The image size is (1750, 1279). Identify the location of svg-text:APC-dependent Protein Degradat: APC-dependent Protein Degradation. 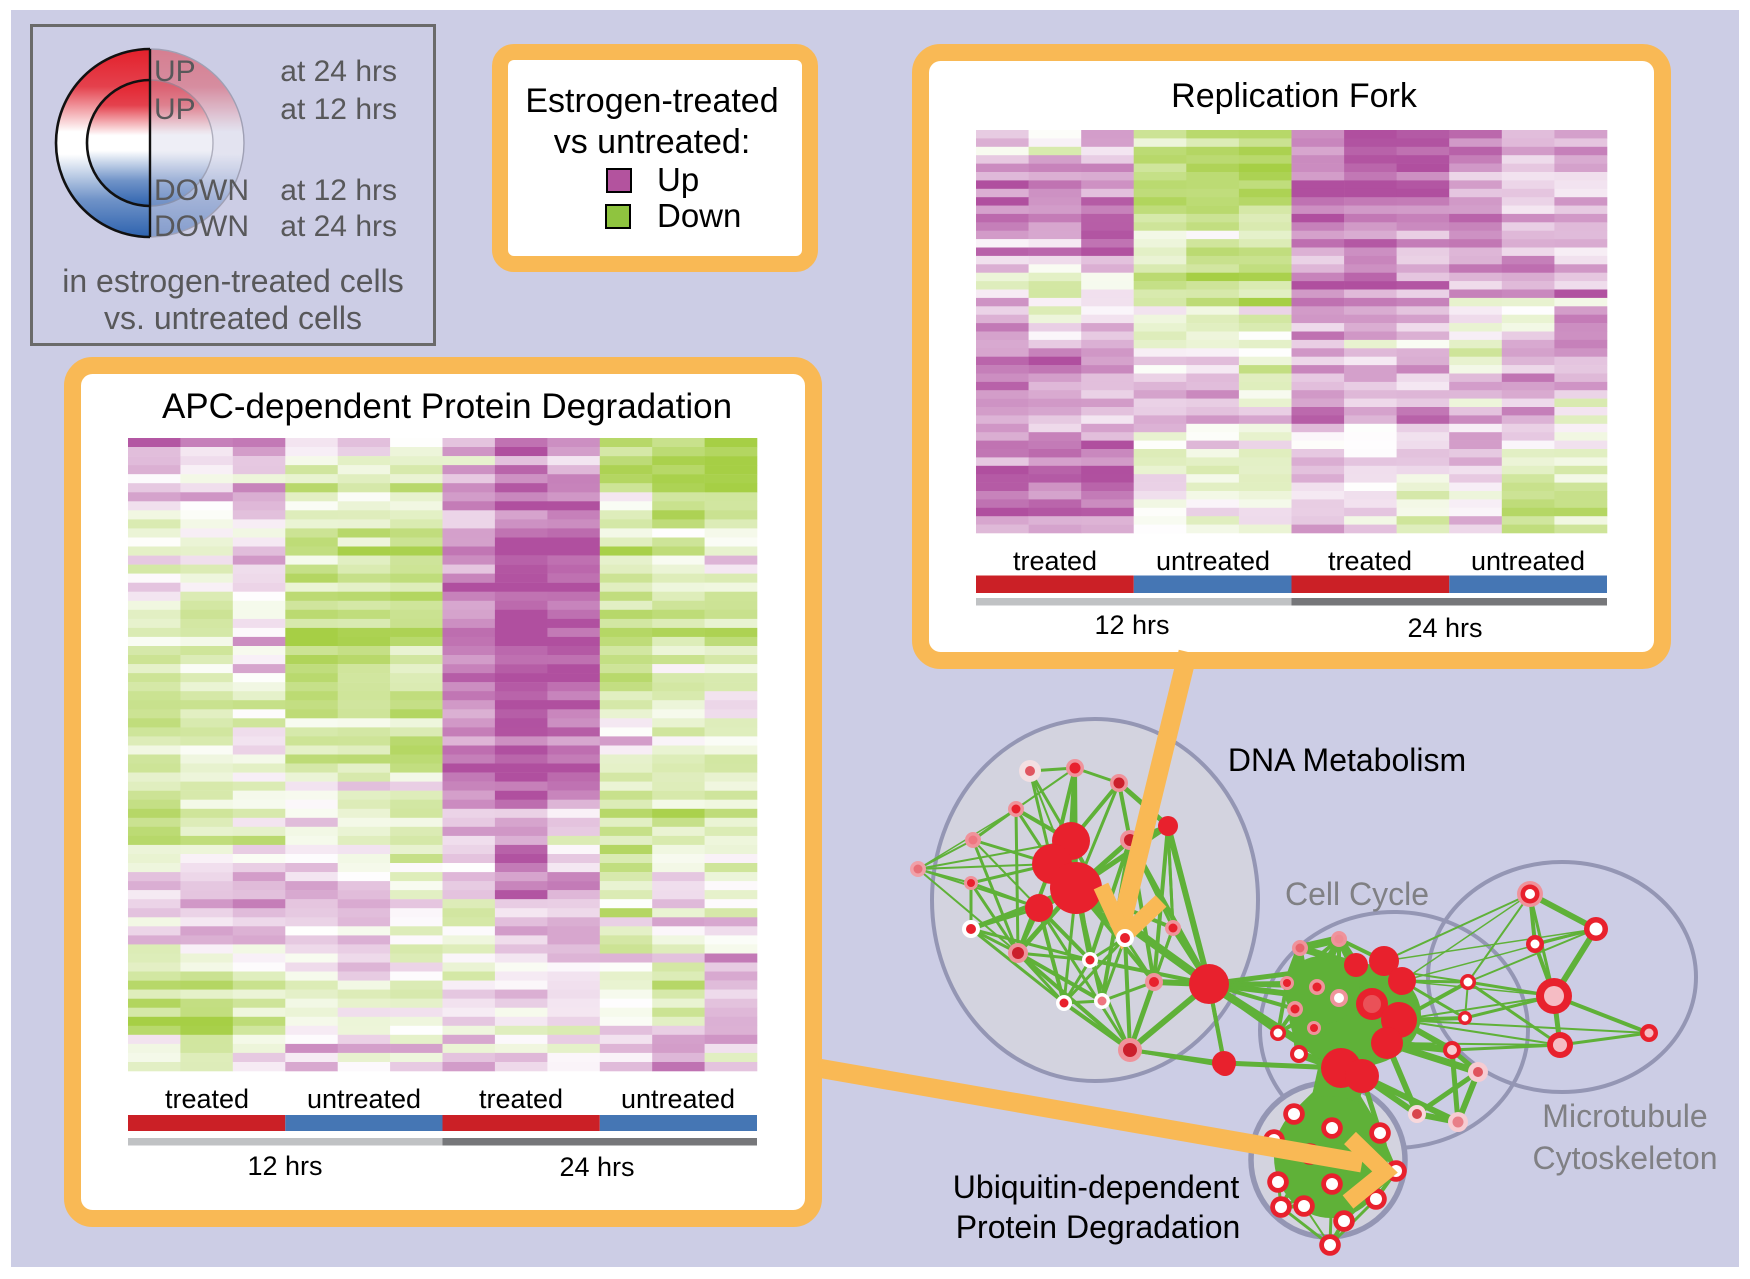
(447, 406).